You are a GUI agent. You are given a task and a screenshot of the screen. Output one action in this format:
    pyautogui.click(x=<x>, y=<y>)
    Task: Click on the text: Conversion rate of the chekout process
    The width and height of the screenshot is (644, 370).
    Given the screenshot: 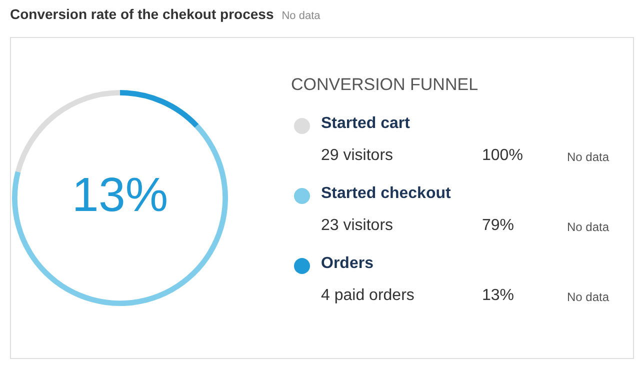 What is the action you would take?
    pyautogui.click(x=142, y=14)
    